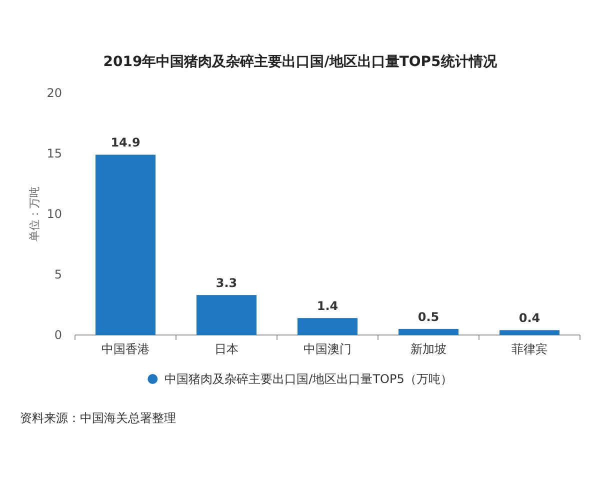 This screenshot has height=480, width=600. Describe the element at coordinates (125, 143) in the screenshot. I see `data-label: 14.9` at that location.